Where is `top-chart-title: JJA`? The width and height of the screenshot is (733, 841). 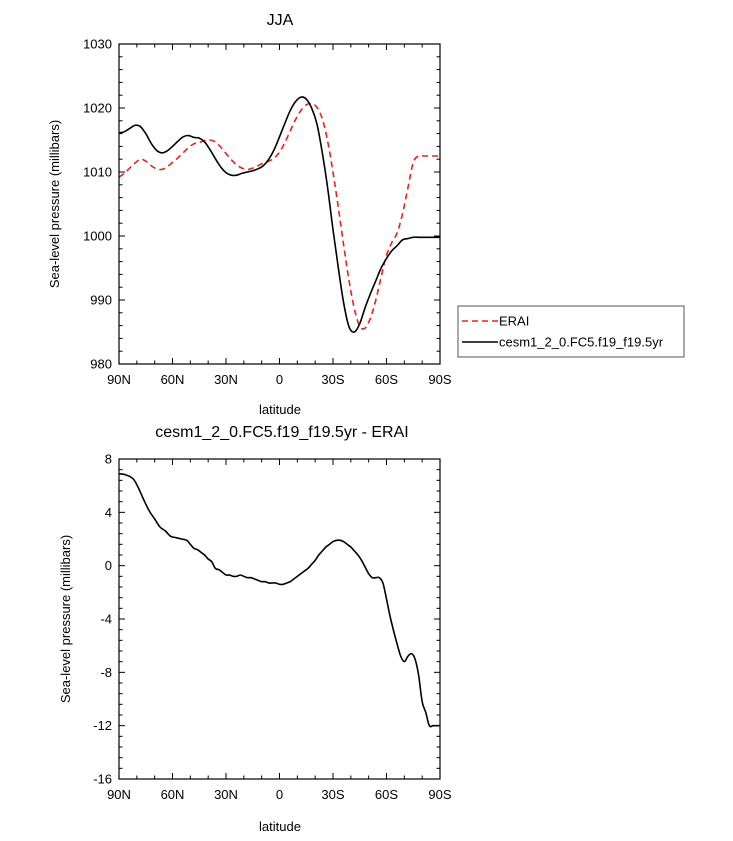 top-chart-title: JJA is located at coordinates (280, 20).